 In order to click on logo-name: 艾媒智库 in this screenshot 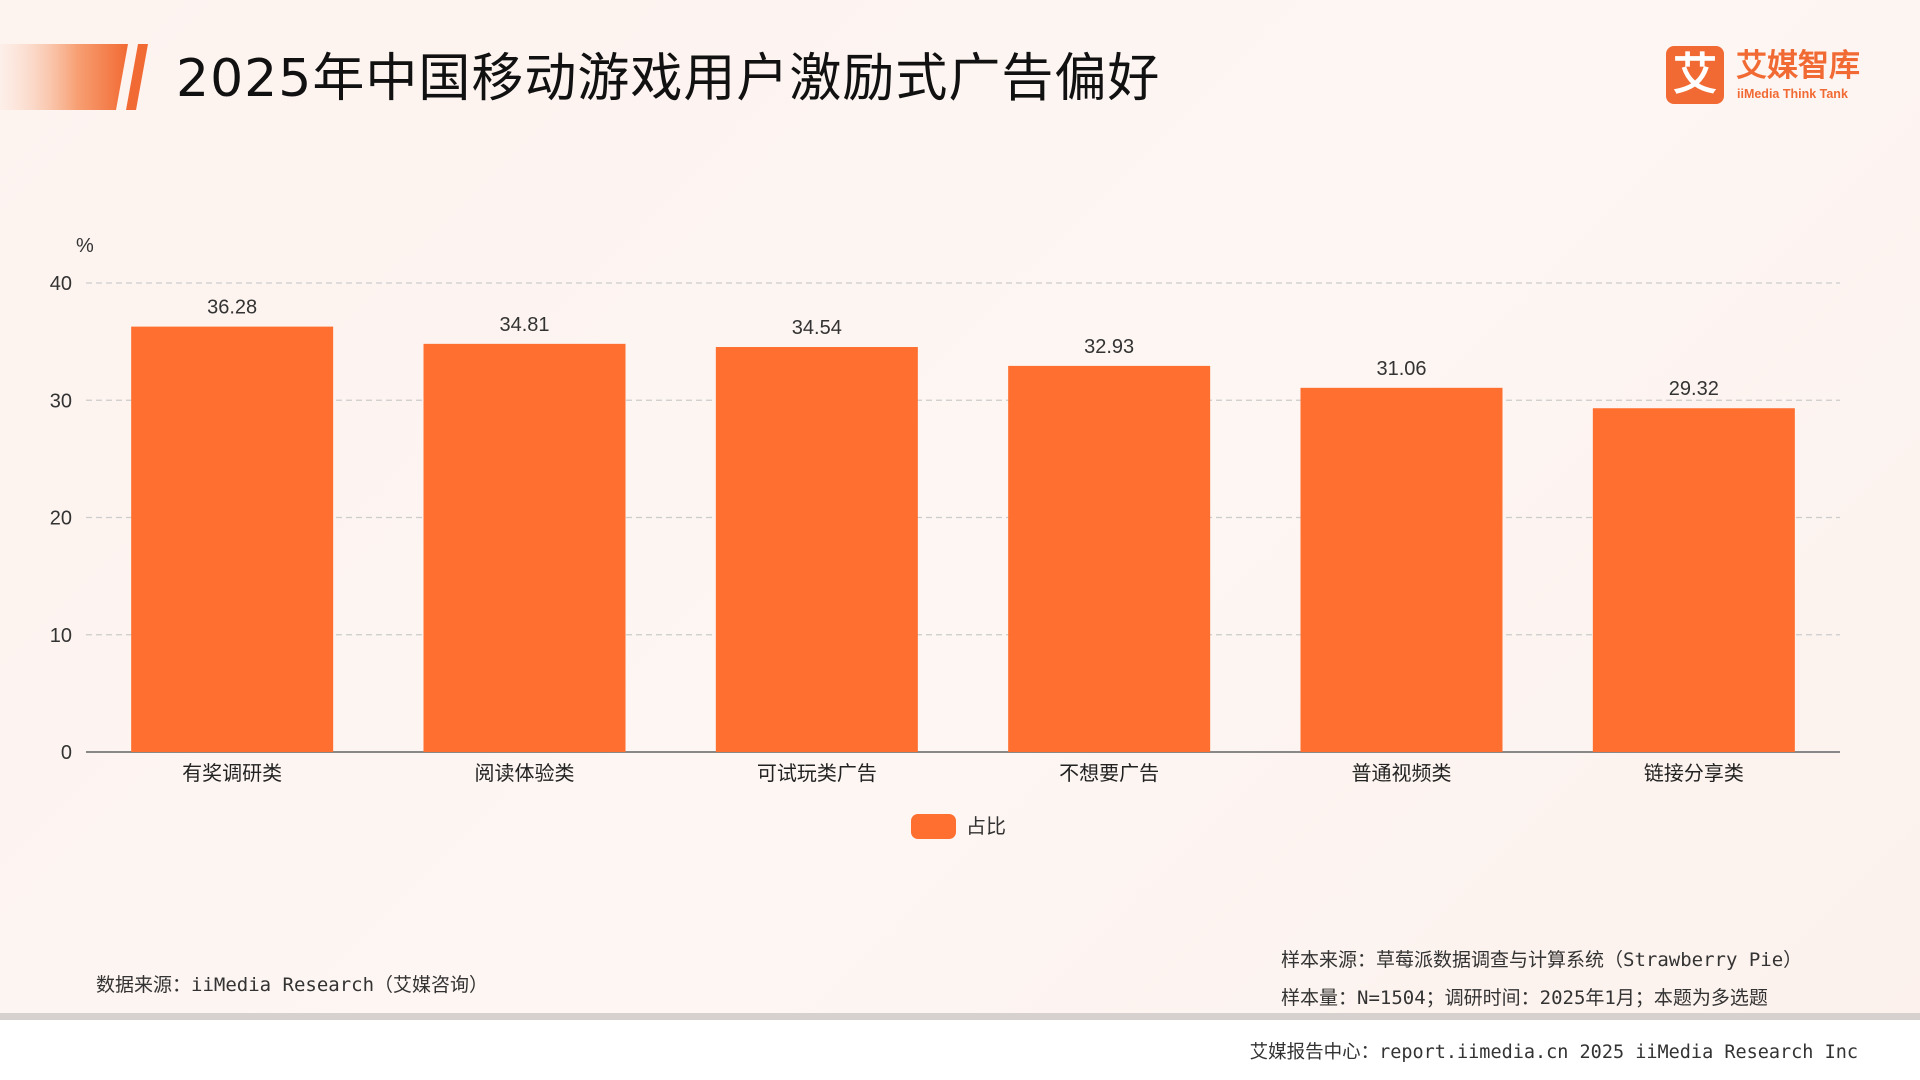, I will do `click(1798, 66)`.